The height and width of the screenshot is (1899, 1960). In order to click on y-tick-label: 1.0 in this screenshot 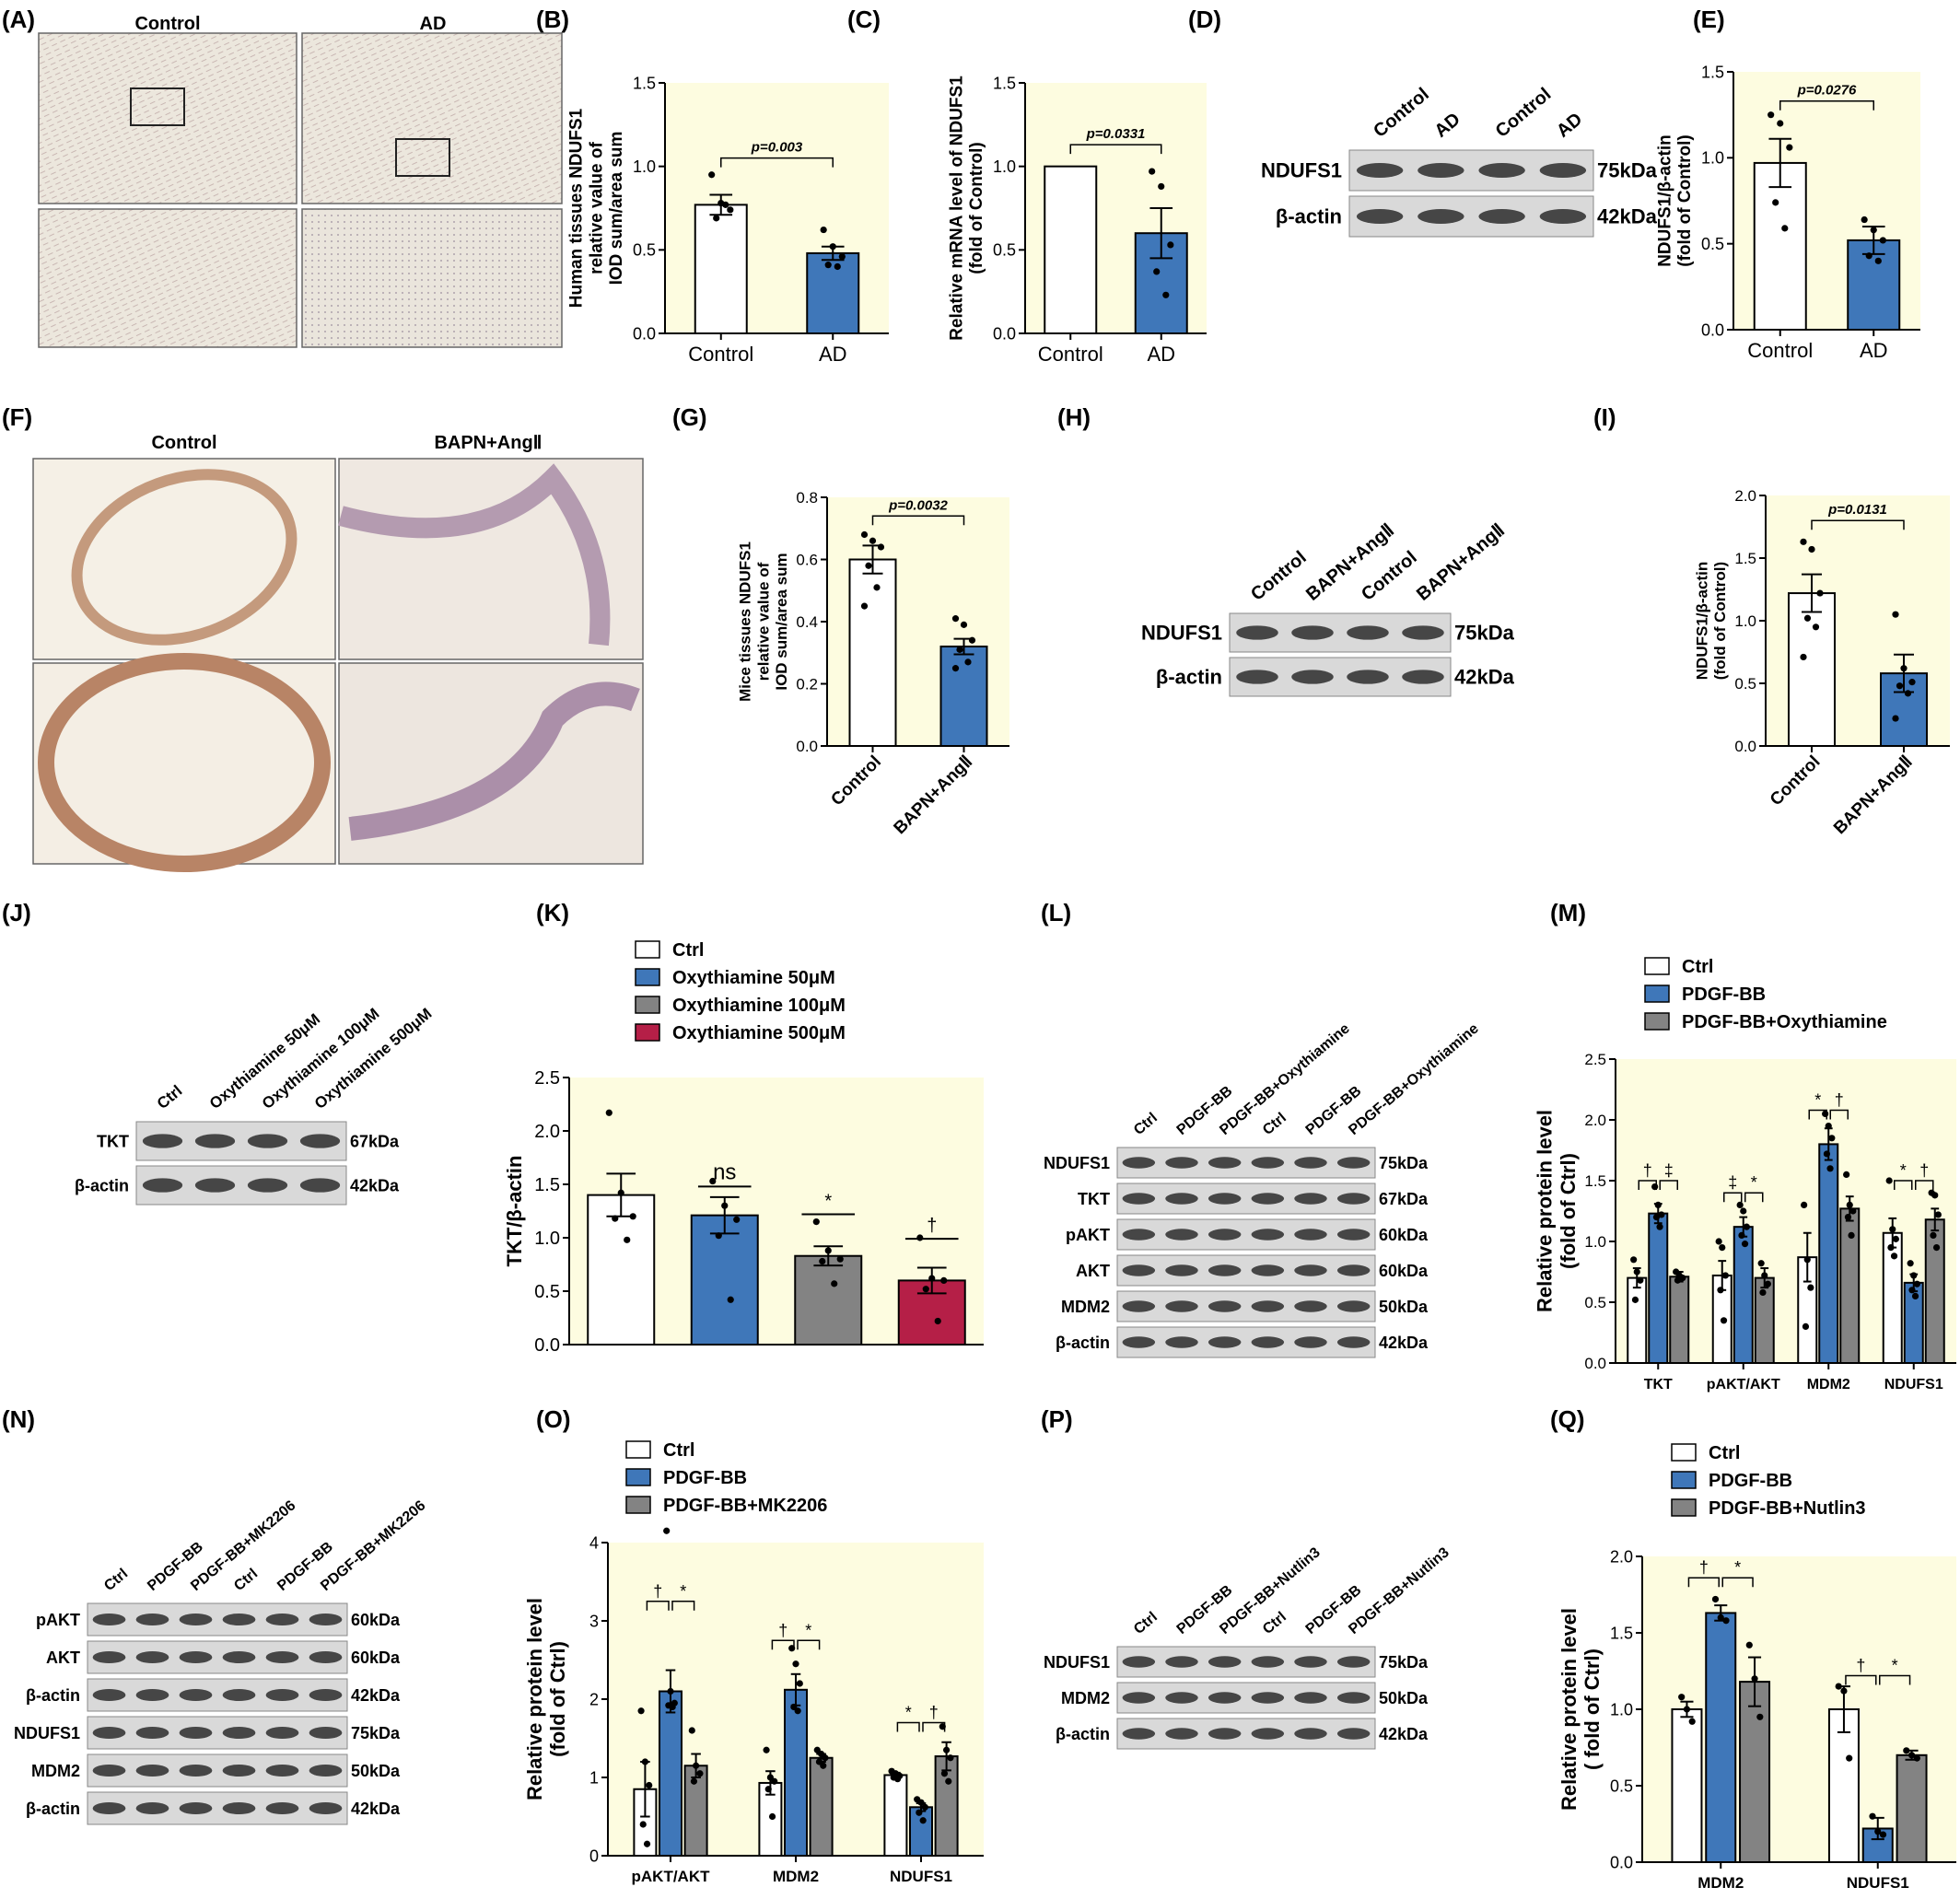, I will do `click(644, 167)`.